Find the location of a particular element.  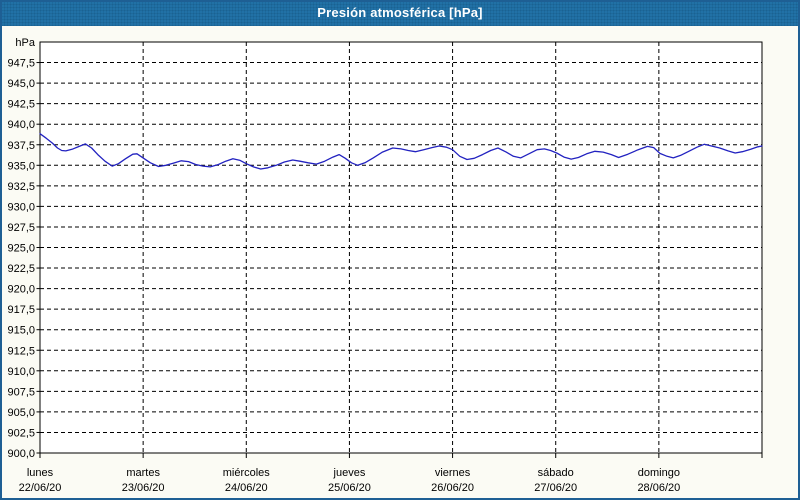

y-axis-tick-label: 912,5 is located at coordinates (21, 351).